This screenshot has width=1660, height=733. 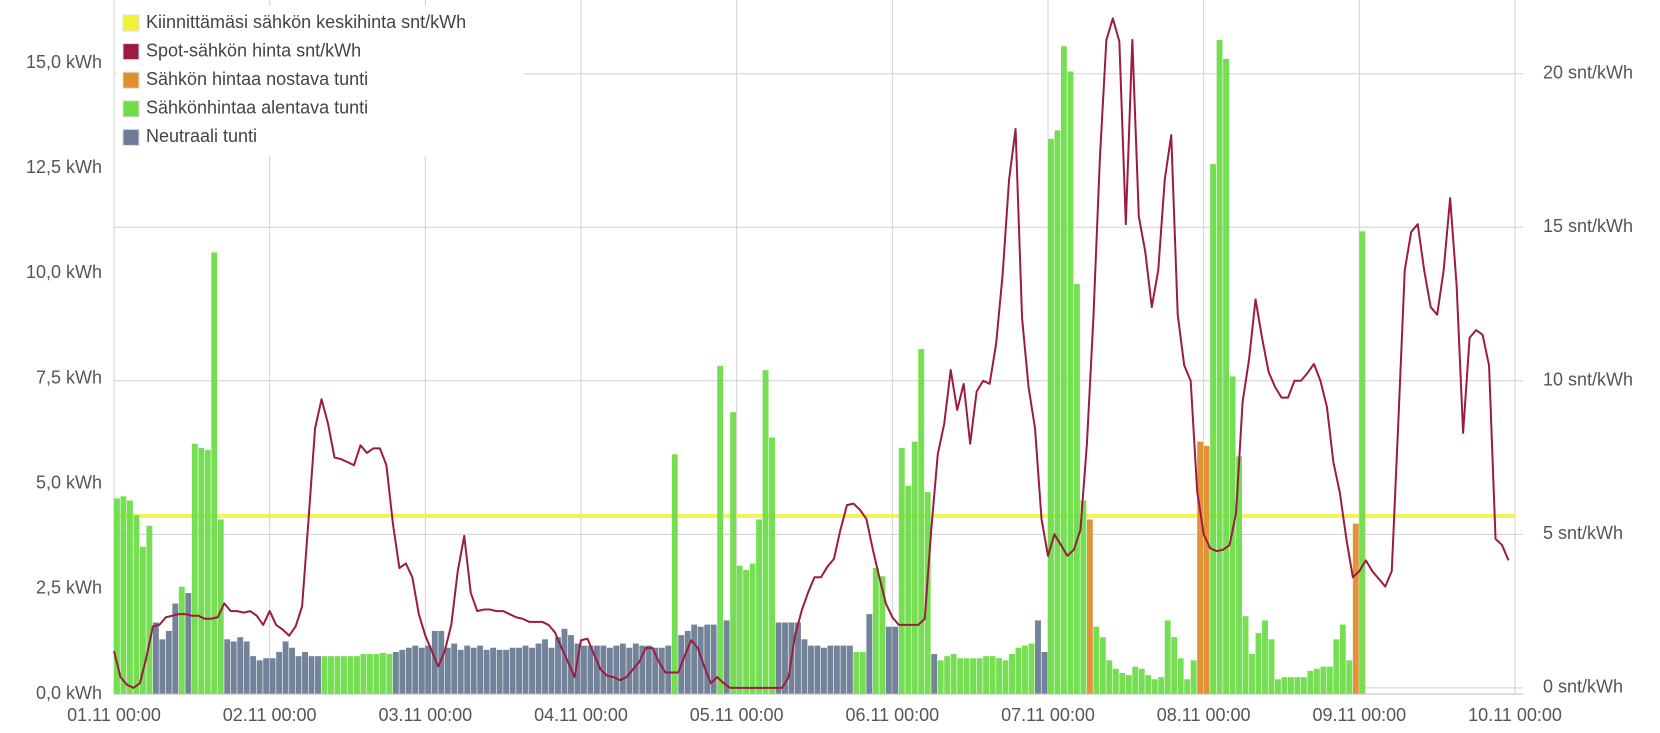 What do you see at coordinates (64, 62) in the screenshot?
I see `y-tick-label: 15,0 kWh` at bounding box center [64, 62].